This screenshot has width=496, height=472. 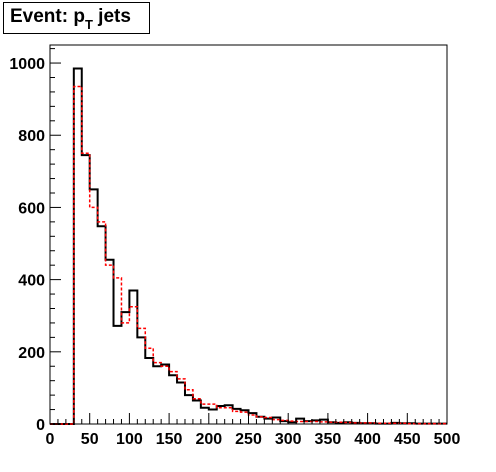 I want to click on x-tick-label: 350, so click(x=328, y=439).